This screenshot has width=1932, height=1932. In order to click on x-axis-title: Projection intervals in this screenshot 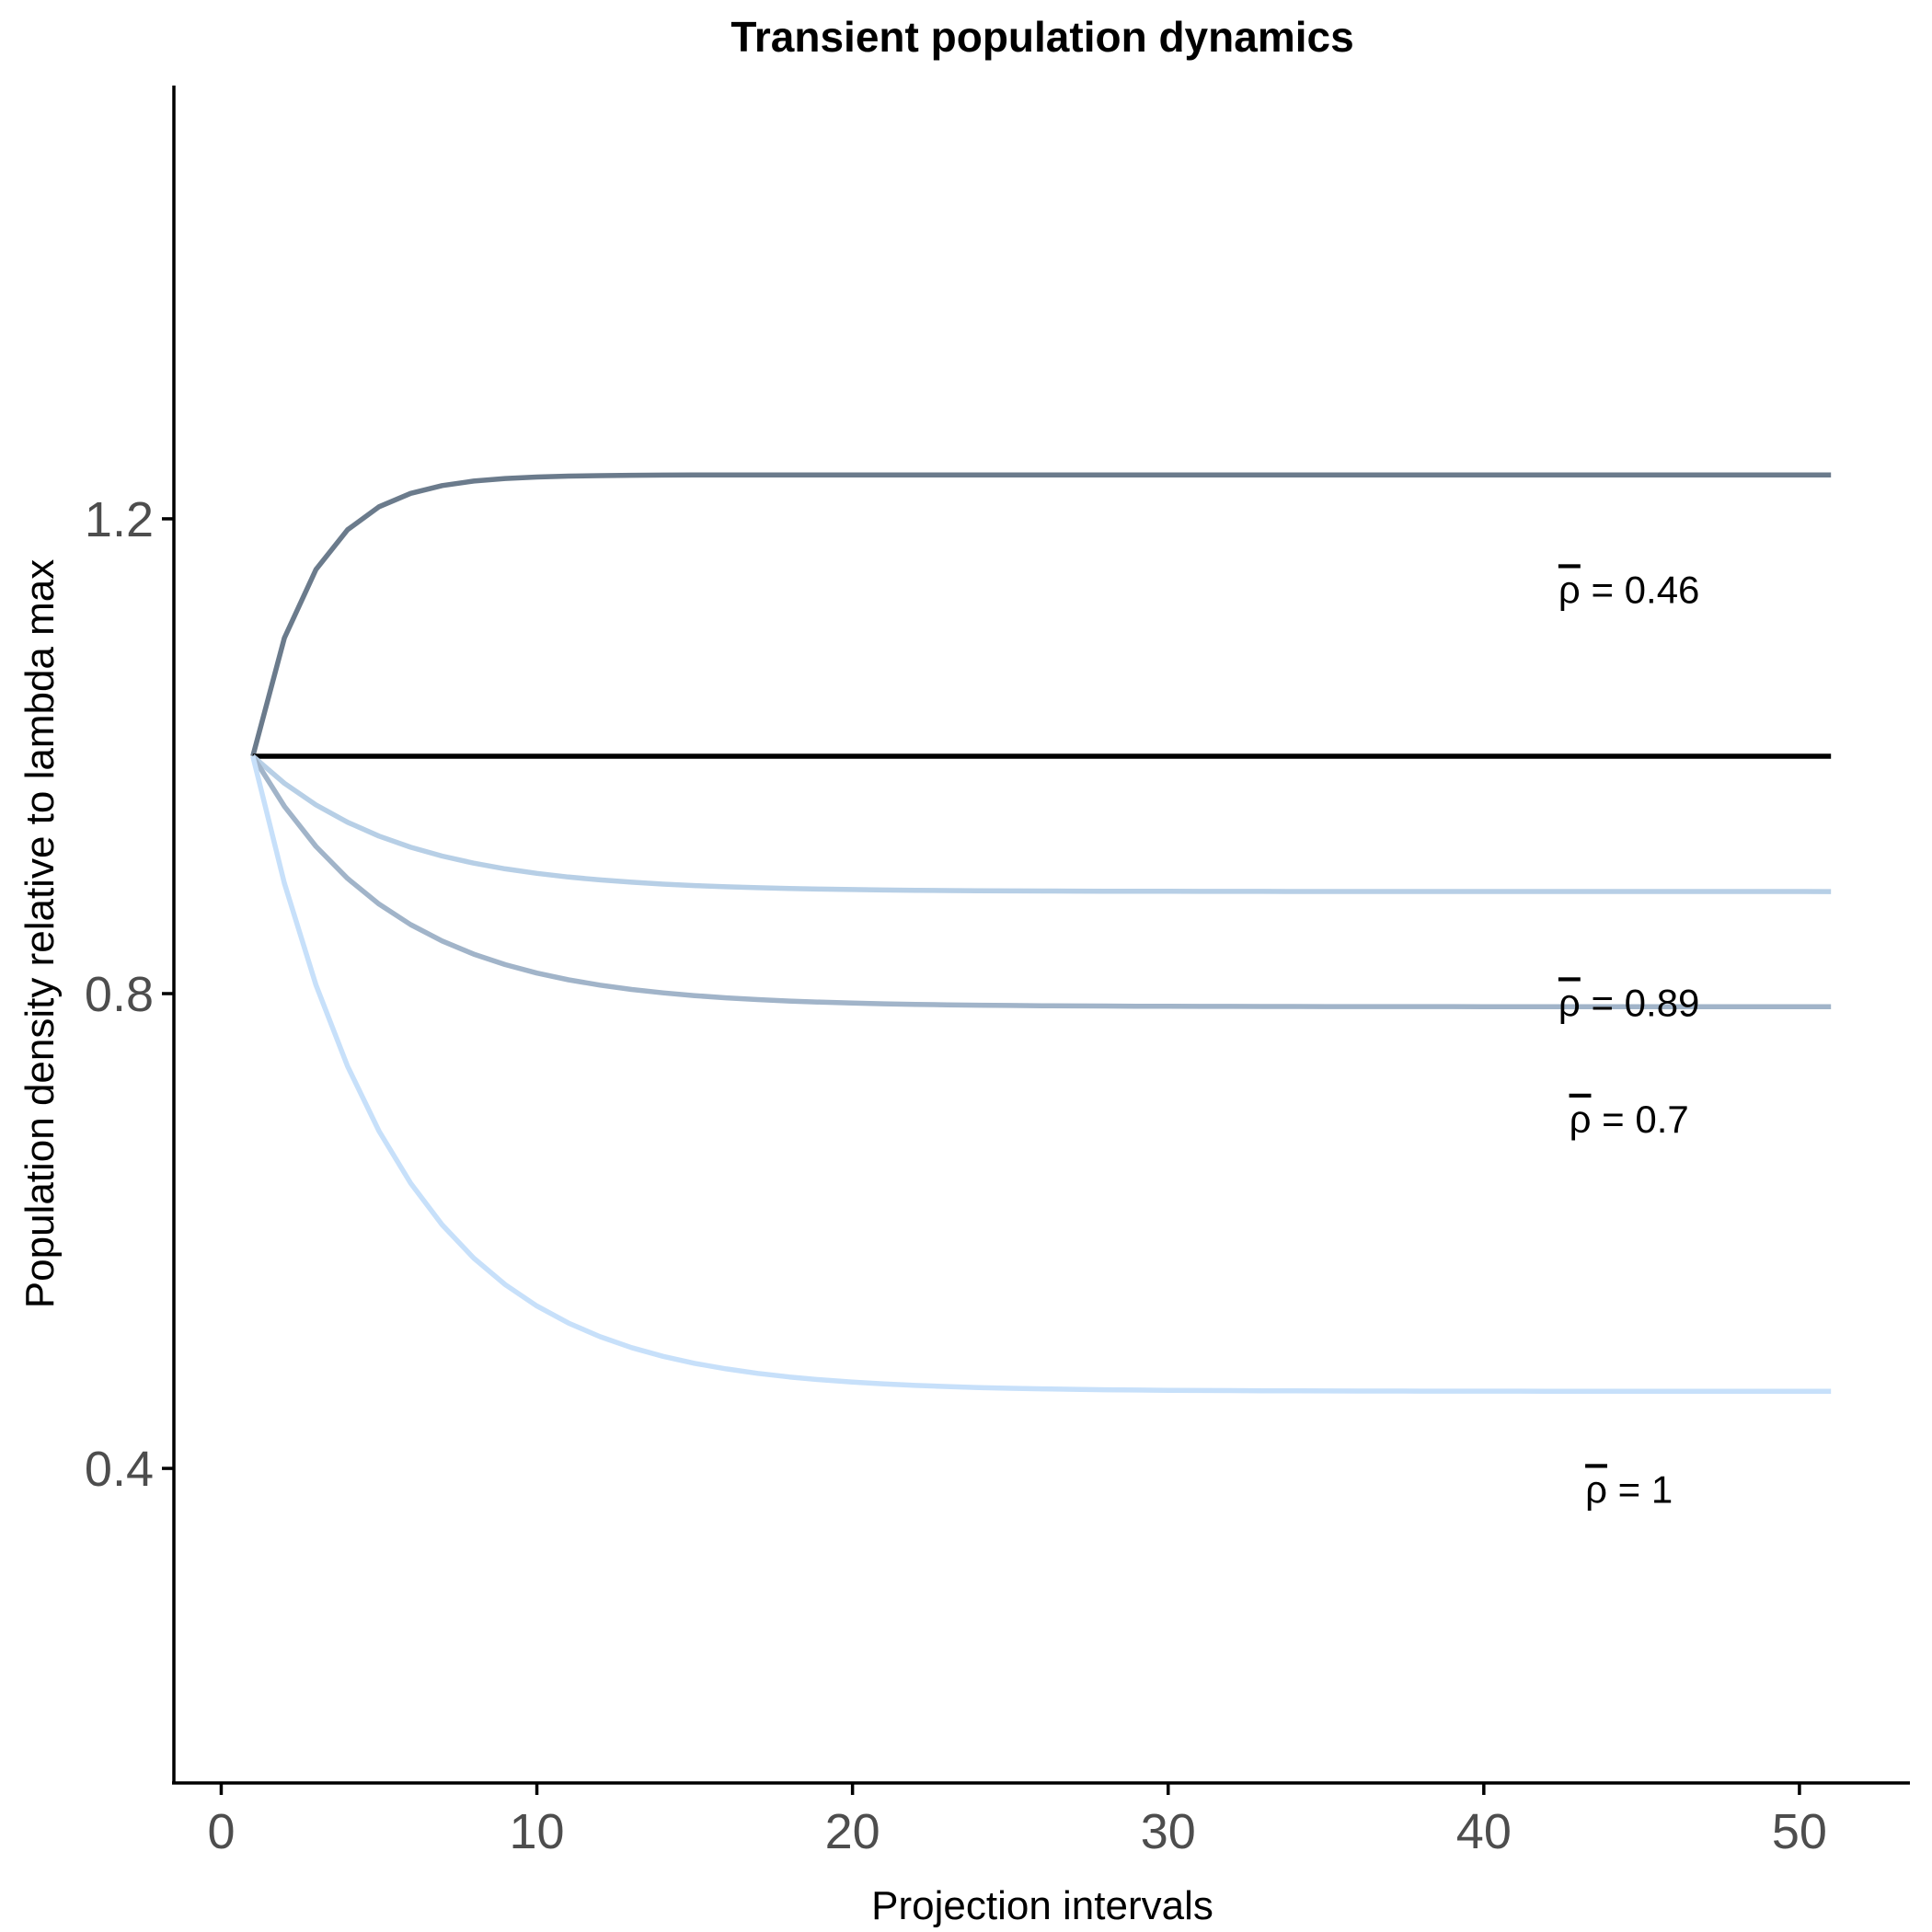, I will do `click(1042, 1905)`.